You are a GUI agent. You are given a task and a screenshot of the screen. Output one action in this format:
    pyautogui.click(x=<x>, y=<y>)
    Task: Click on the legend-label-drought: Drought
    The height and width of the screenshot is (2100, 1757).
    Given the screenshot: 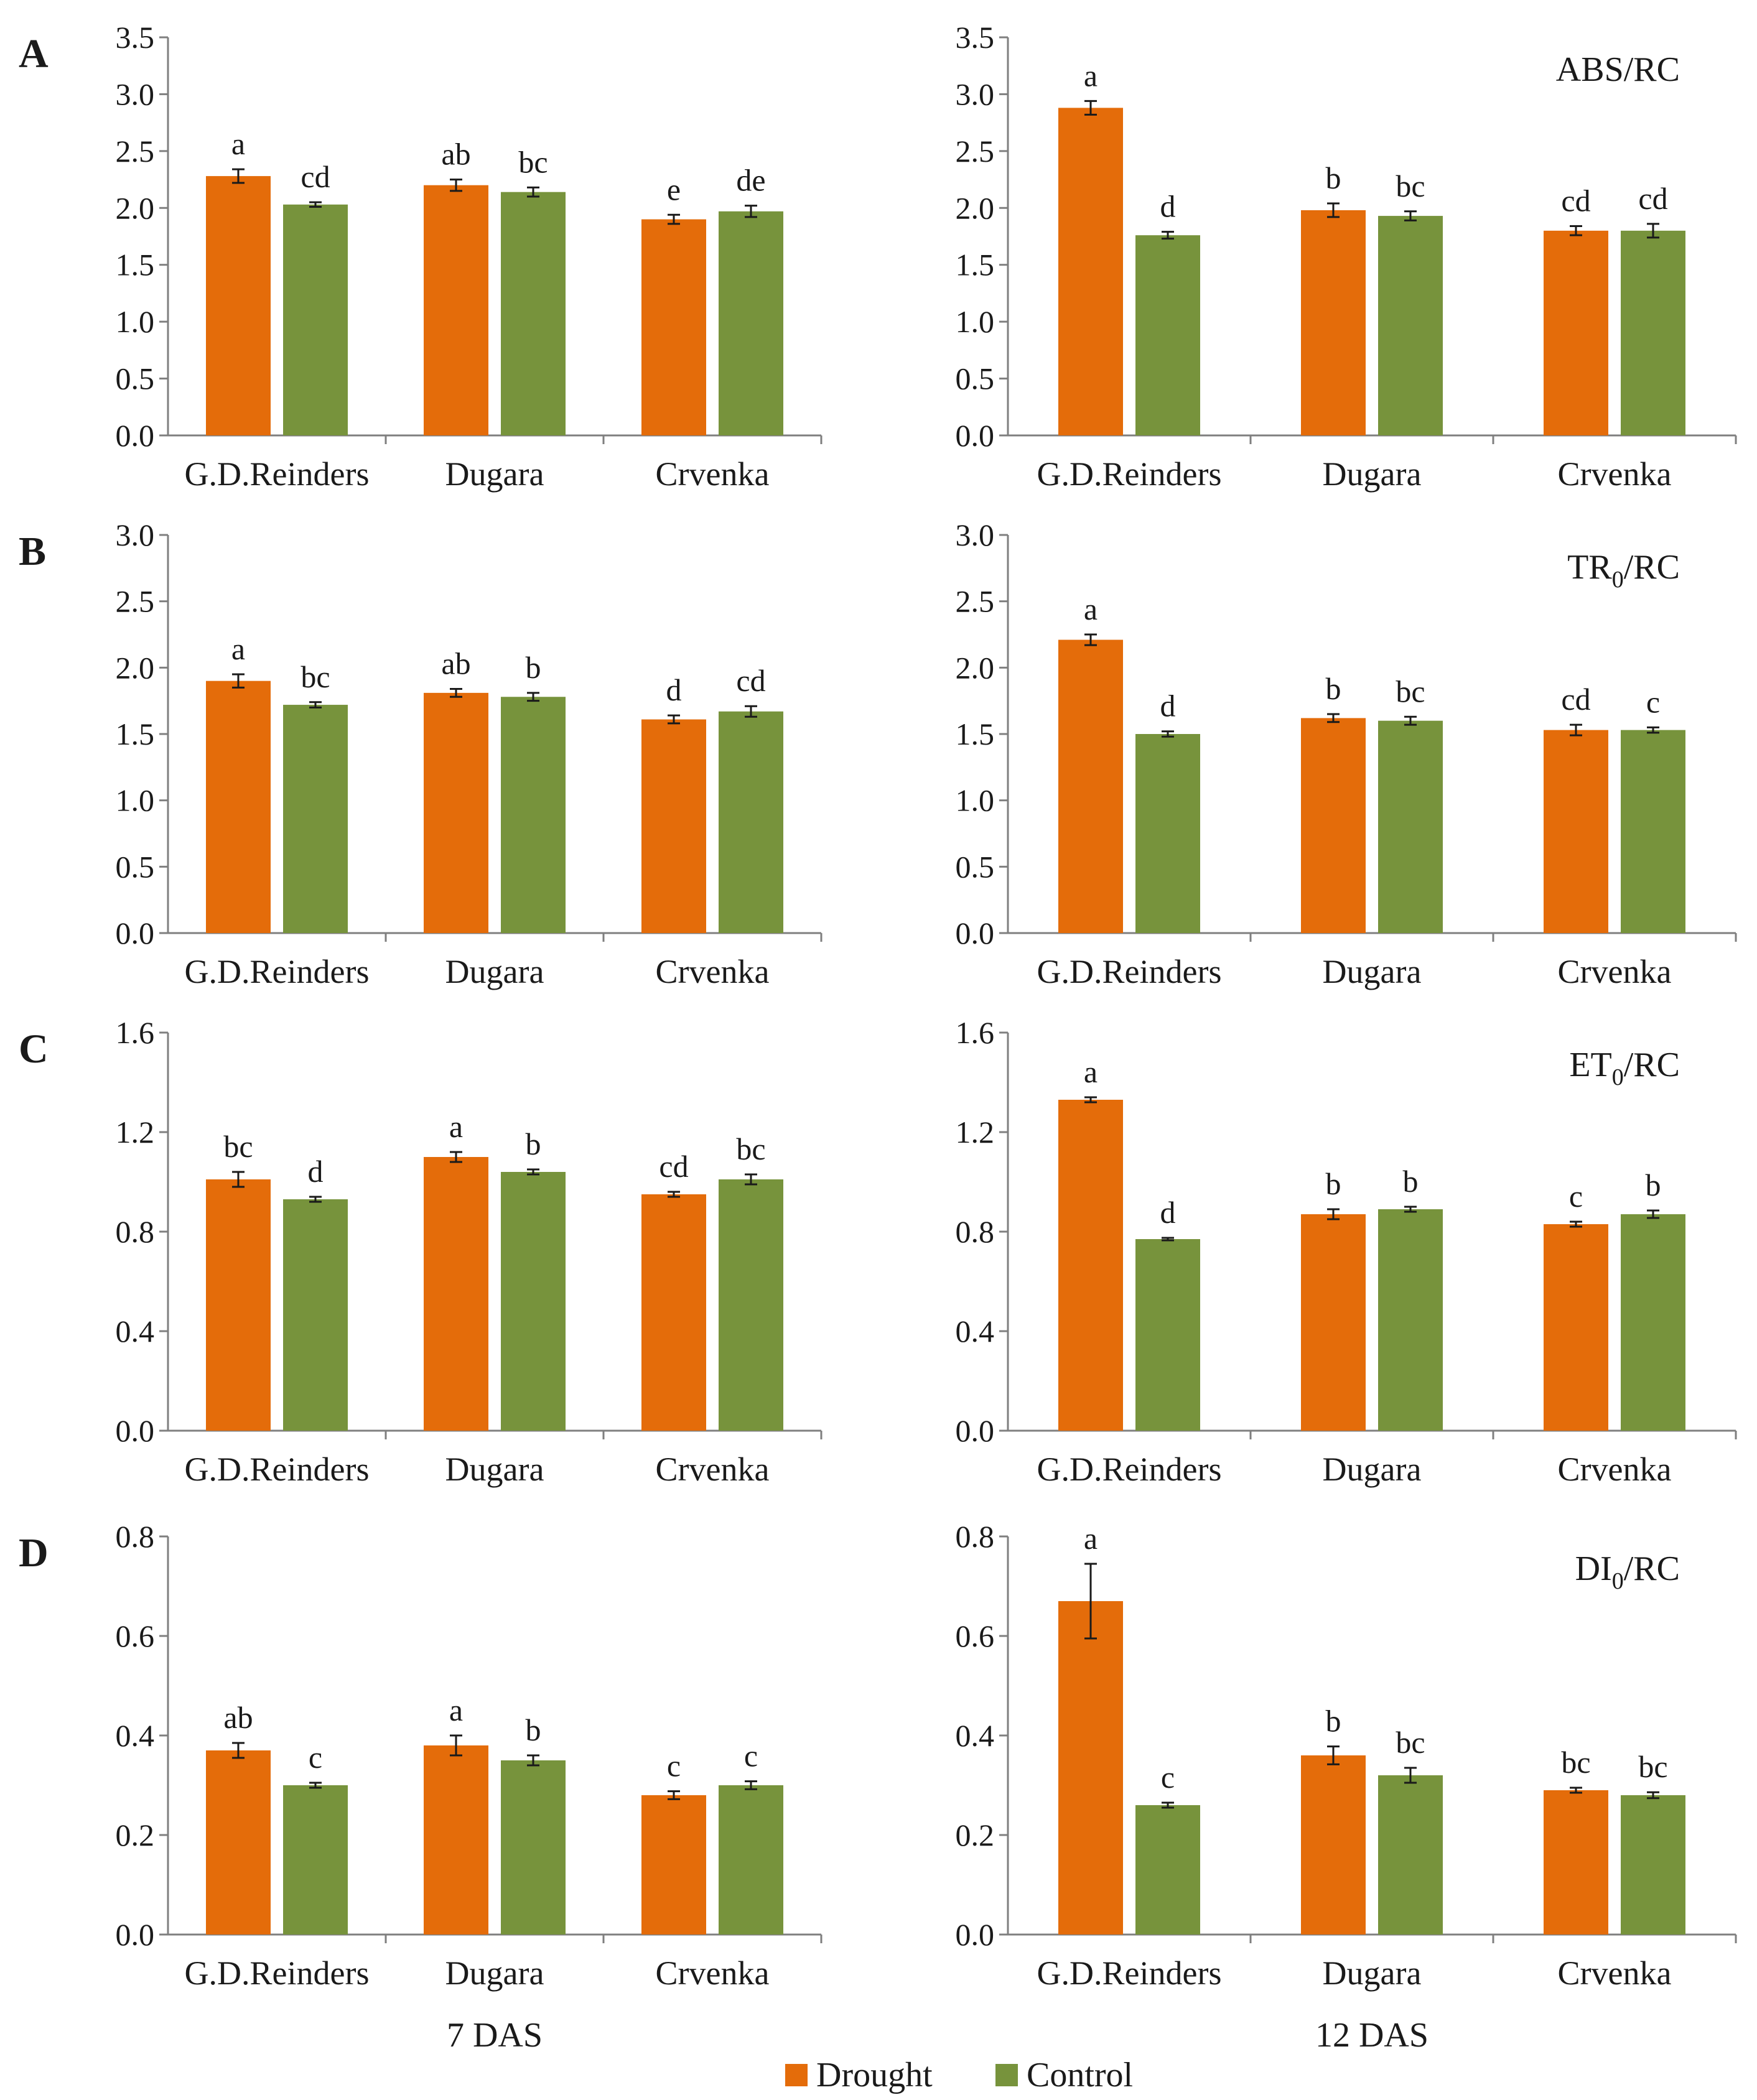 What is the action you would take?
    pyautogui.click(x=874, y=2075)
    